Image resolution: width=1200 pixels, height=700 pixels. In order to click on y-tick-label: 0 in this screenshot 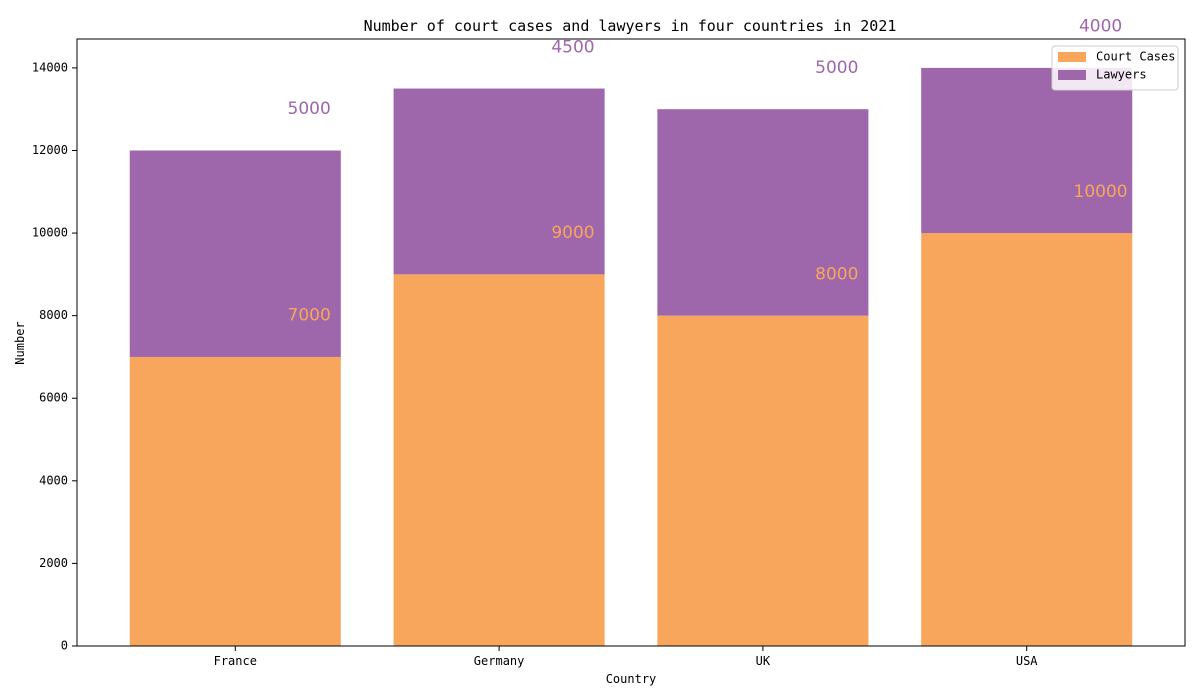, I will do `click(64, 646)`.